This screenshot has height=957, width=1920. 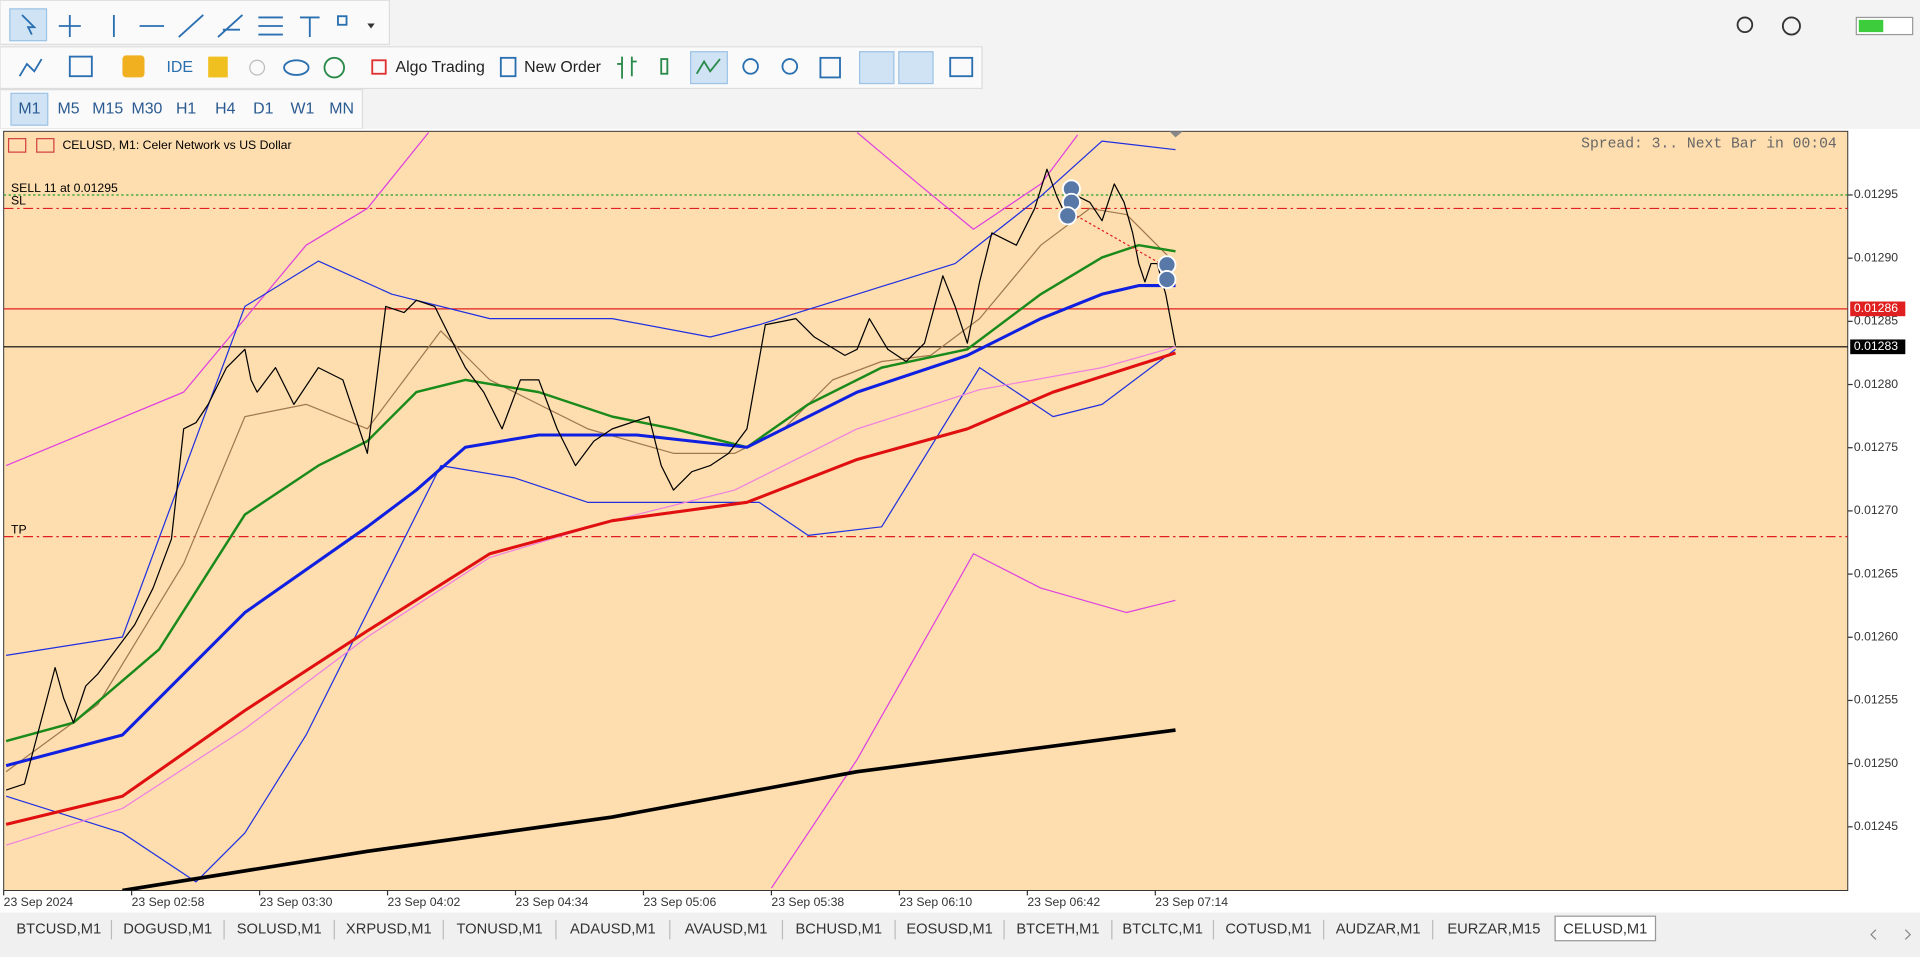 I want to click on timeframe-button: M5, so click(x=69, y=108).